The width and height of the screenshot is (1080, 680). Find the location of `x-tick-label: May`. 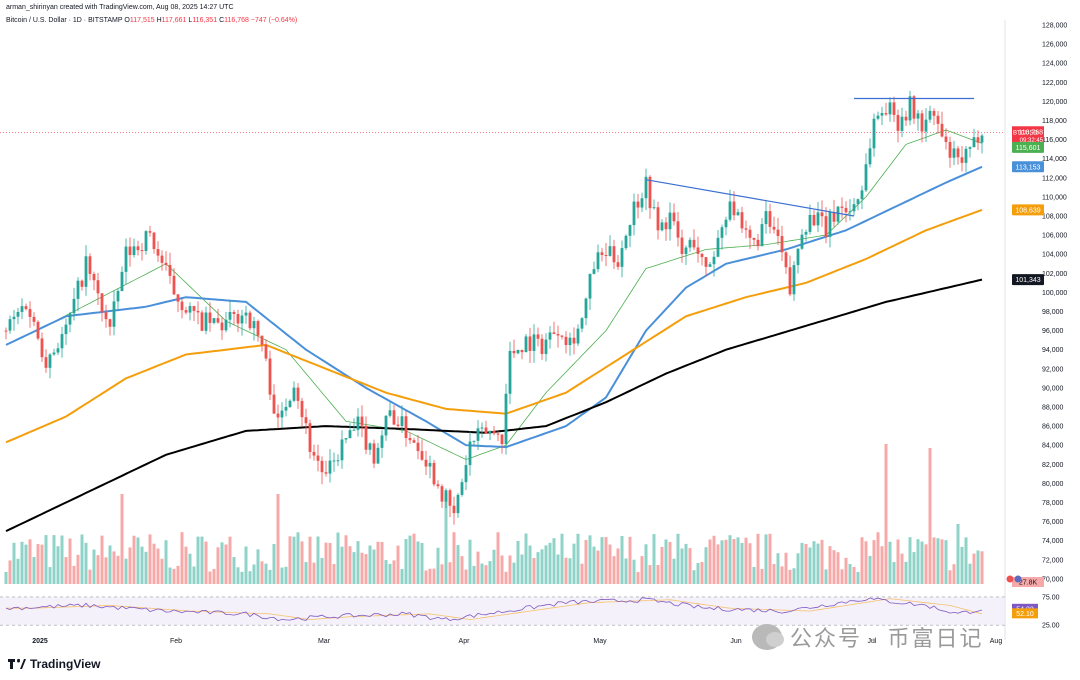

x-tick-label: May is located at coordinates (600, 641).